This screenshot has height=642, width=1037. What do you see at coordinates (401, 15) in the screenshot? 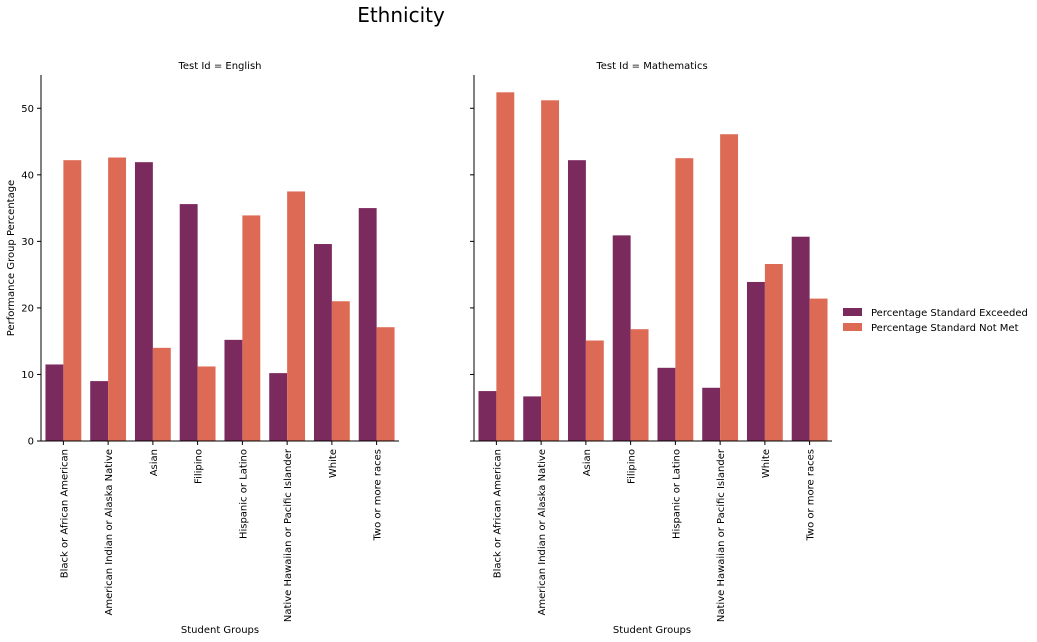
I see `chart-title: Ethnicity` at bounding box center [401, 15].